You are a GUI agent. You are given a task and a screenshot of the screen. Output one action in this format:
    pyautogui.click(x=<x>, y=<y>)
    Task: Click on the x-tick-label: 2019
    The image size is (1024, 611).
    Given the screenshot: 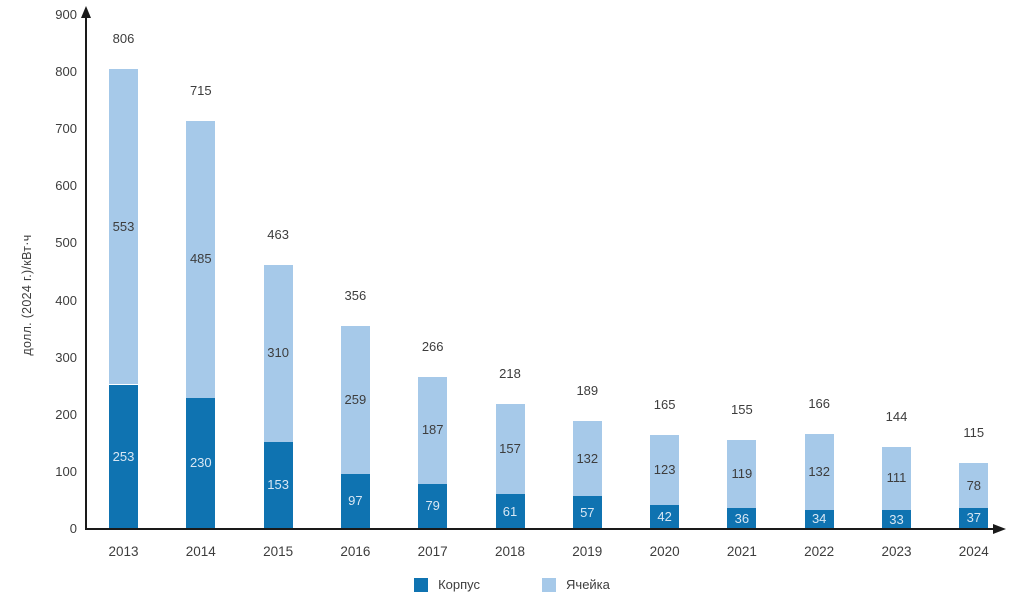 What is the action you would take?
    pyautogui.click(x=587, y=551)
    